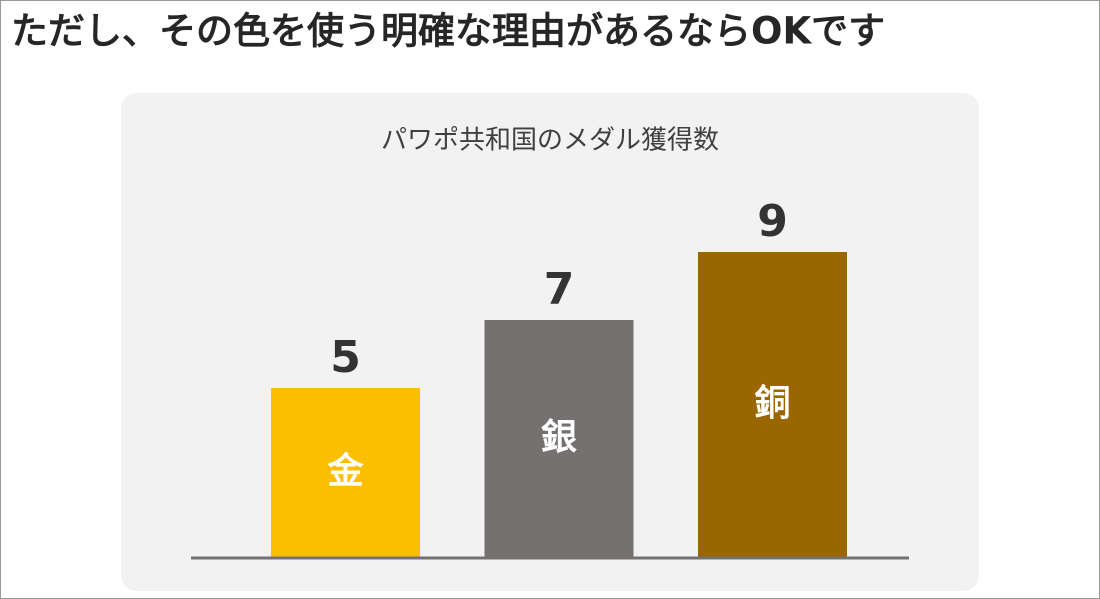 This screenshot has width=1100, height=599. Describe the element at coordinates (772, 221) in the screenshot. I see `value-label: 9` at that location.